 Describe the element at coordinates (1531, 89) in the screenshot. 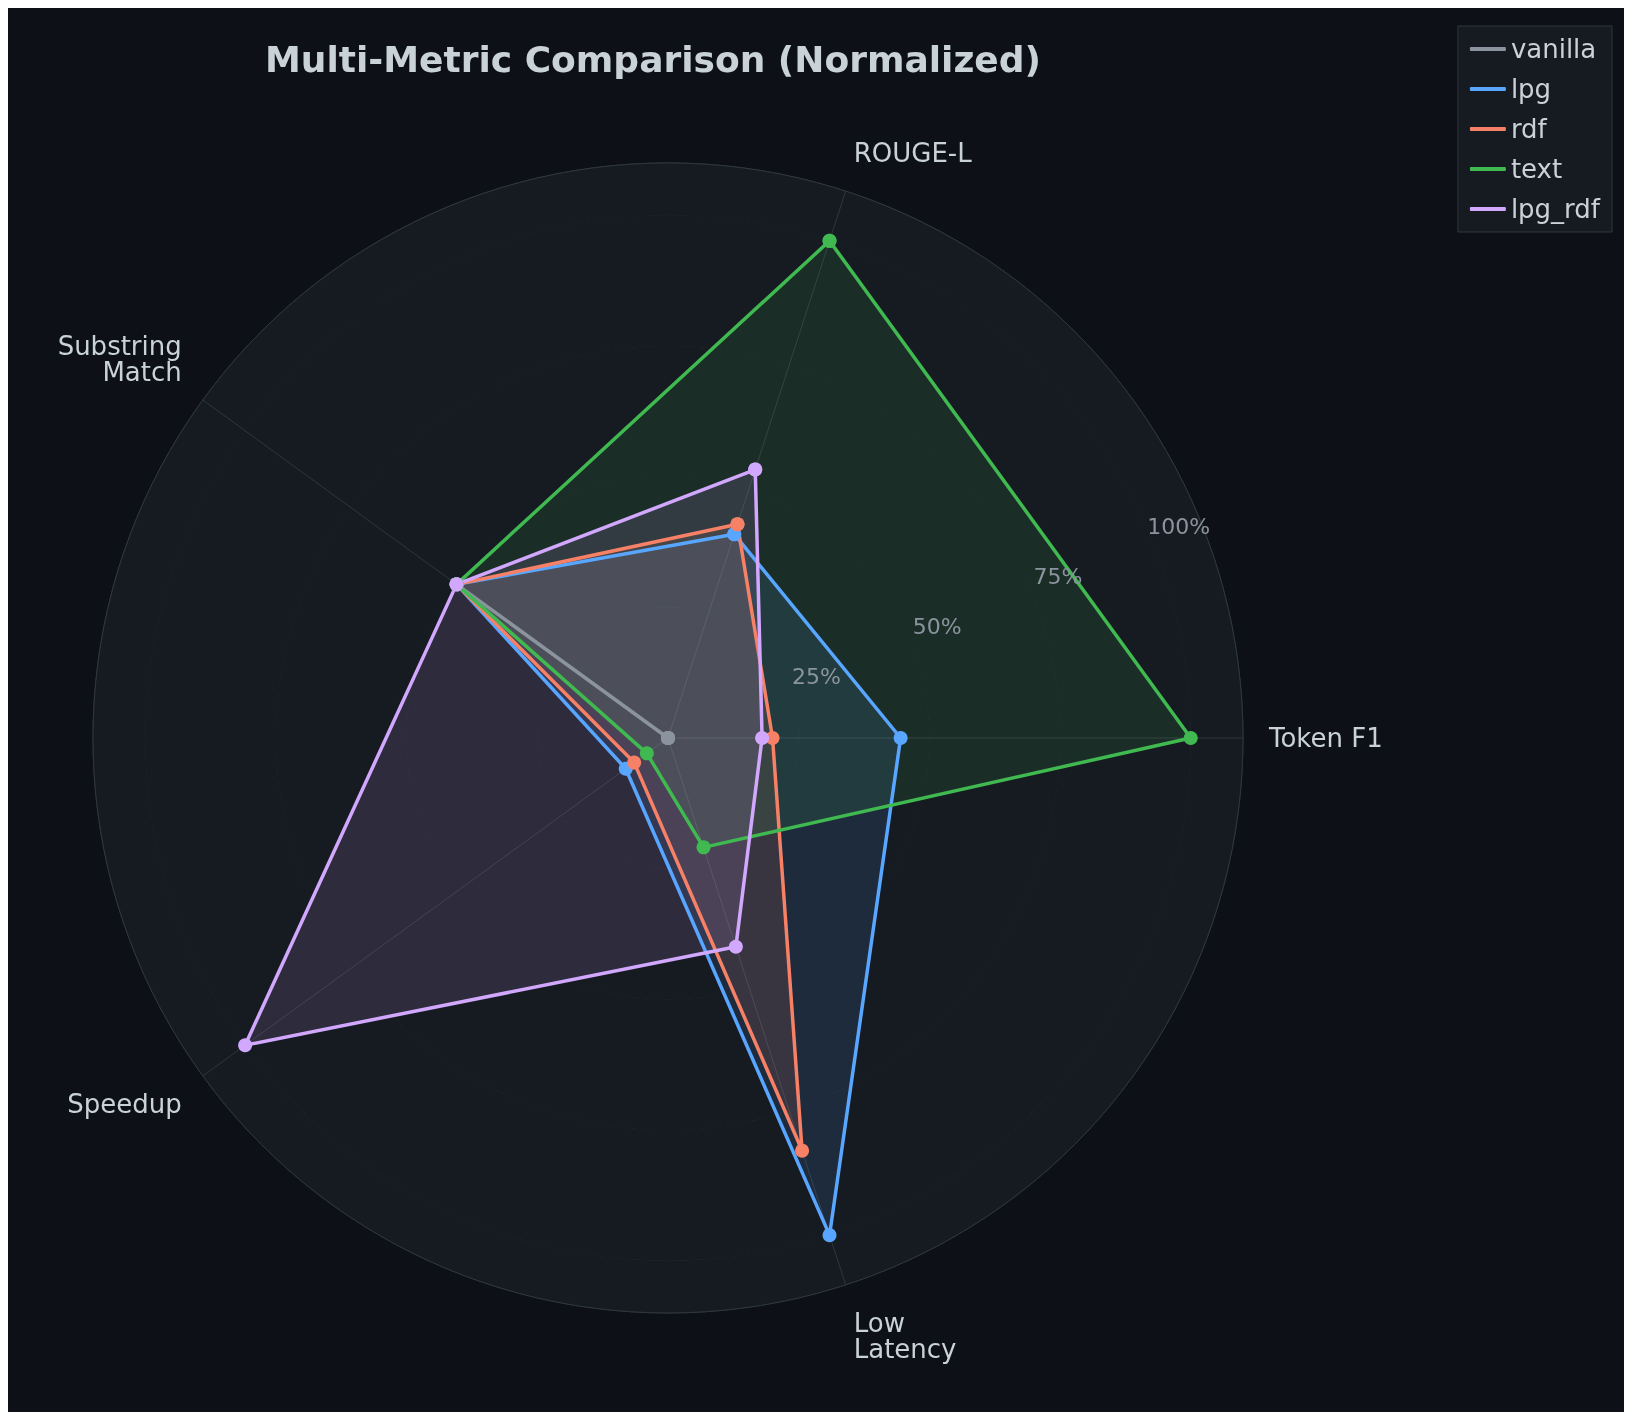

I see `legend-label: lpg` at that location.